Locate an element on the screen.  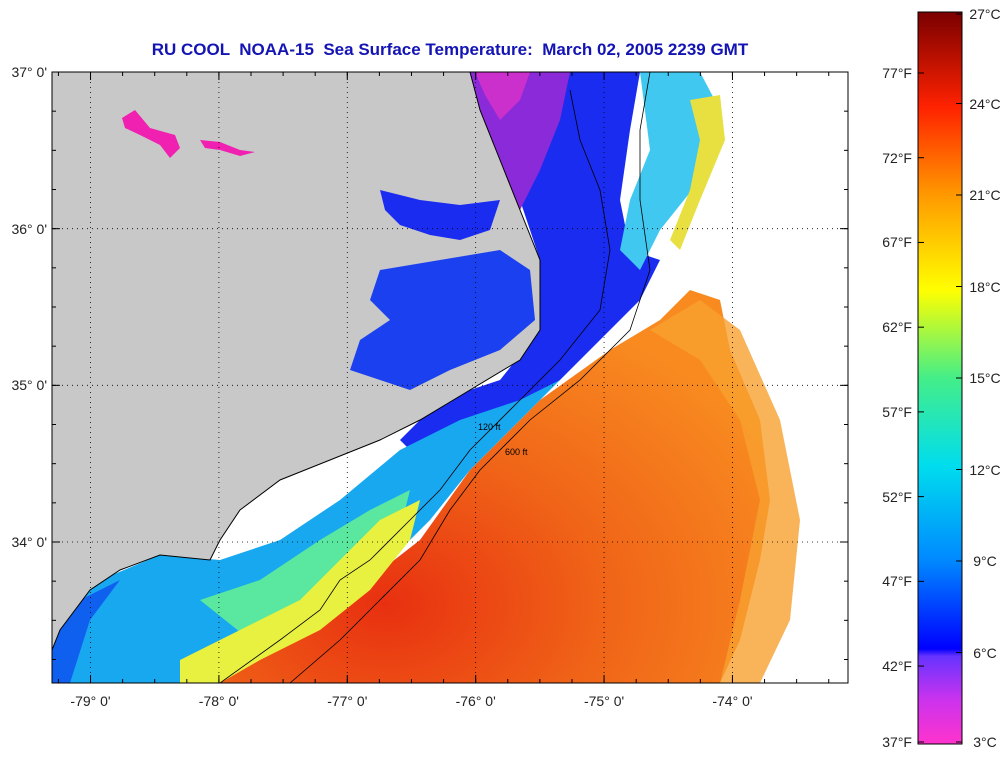
lon-tick-label: -77° 0' is located at coordinates (347, 701).